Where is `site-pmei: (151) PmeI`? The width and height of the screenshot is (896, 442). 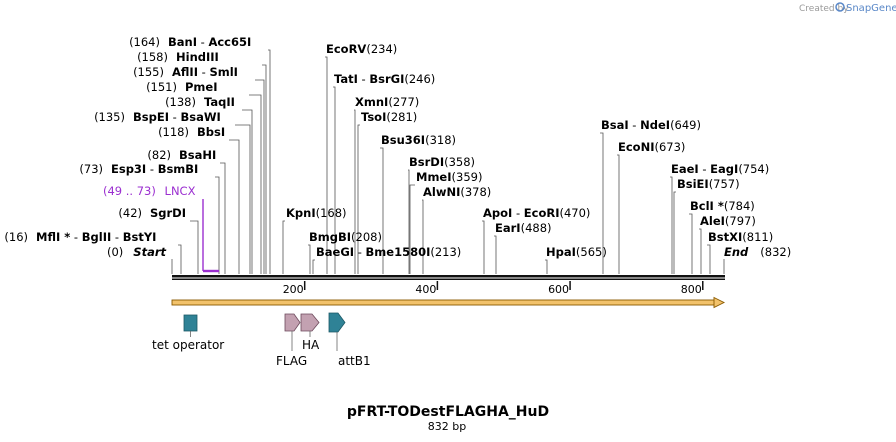
site-pmei: (151) PmeI is located at coordinates (181, 87).